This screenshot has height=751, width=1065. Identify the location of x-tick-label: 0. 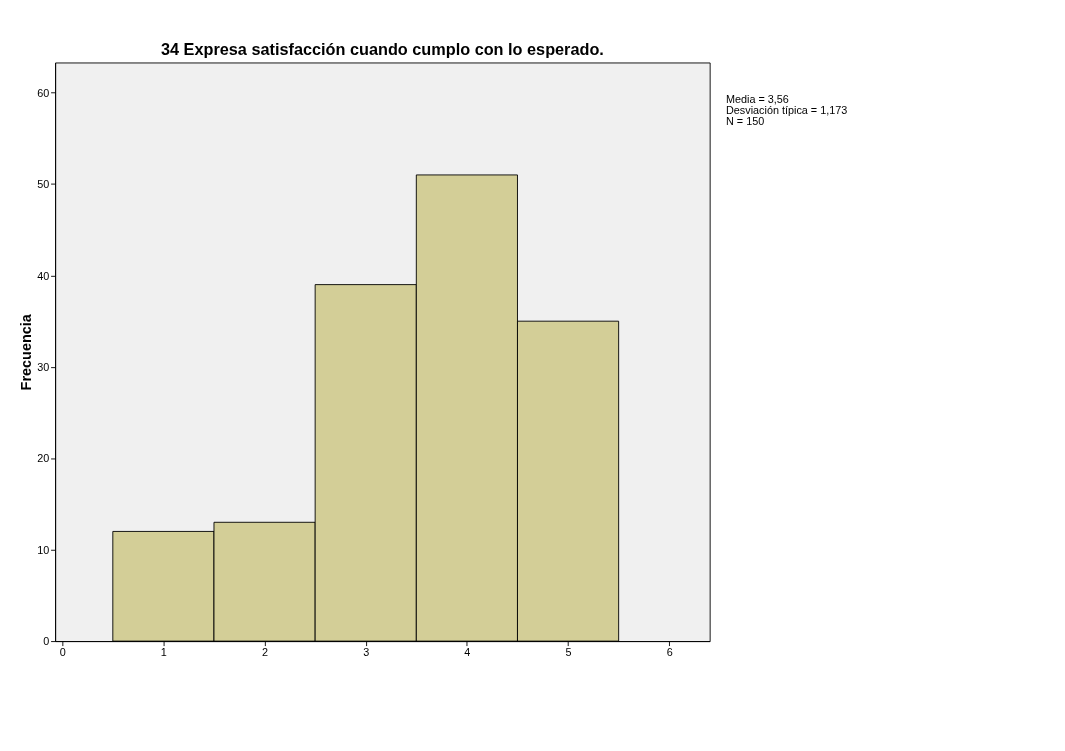
(62, 652).